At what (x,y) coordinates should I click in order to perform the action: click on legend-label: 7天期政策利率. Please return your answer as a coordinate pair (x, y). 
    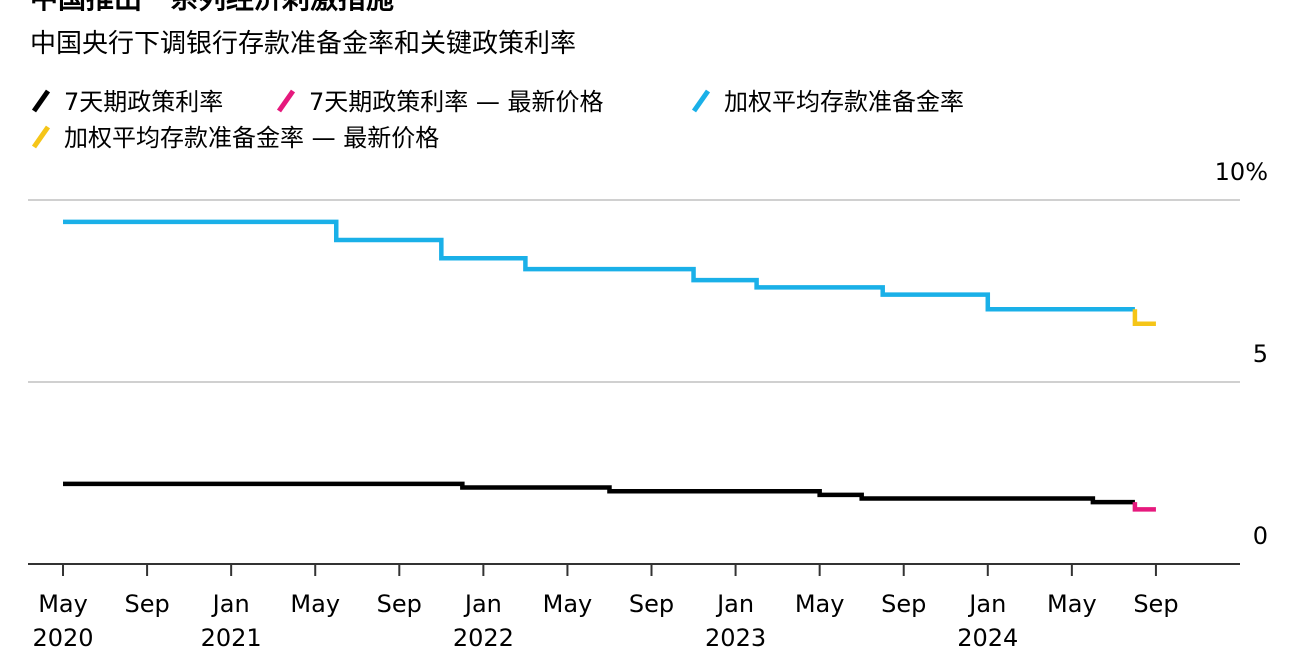
    Looking at the image, I should click on (143, 102).